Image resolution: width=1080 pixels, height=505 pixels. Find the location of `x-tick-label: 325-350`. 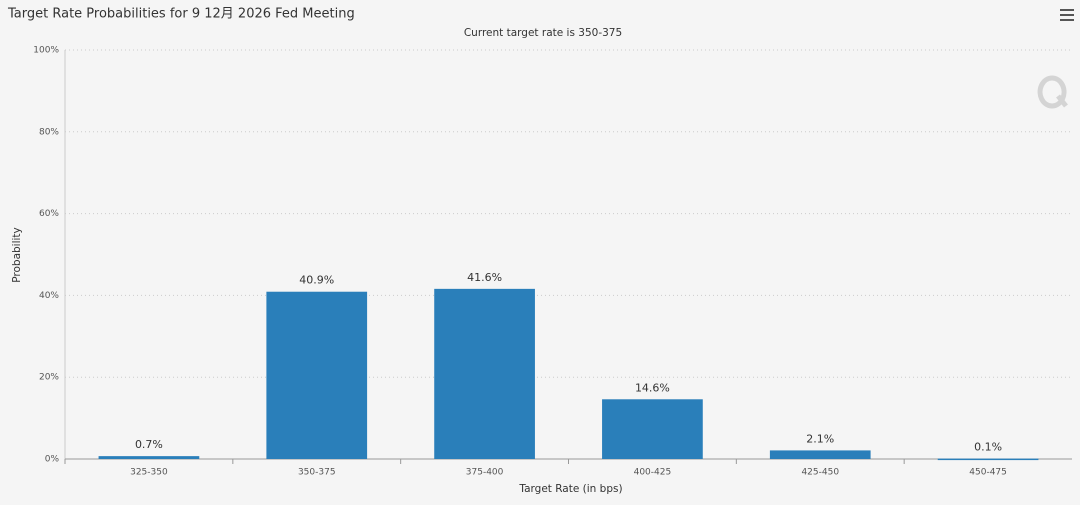

x-tick-label: 325-350 is located at coordinates (149, 473).